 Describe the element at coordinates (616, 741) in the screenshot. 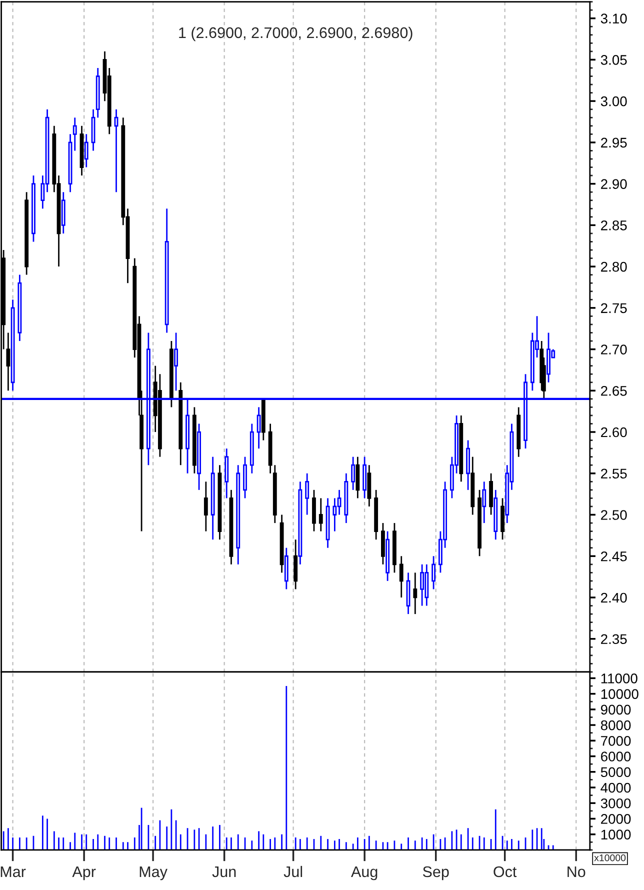

I see `y-tick-label: 7000` at that location.